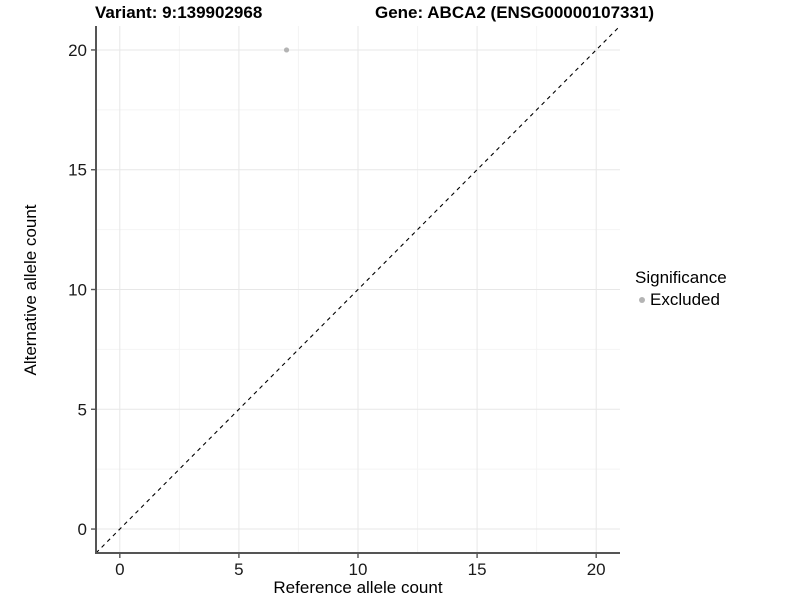 This screenshot has height=600, width=800. Describe the element at coordinates (238, 569) in the screenshot. I see `x-tick-label: 5` at that location.